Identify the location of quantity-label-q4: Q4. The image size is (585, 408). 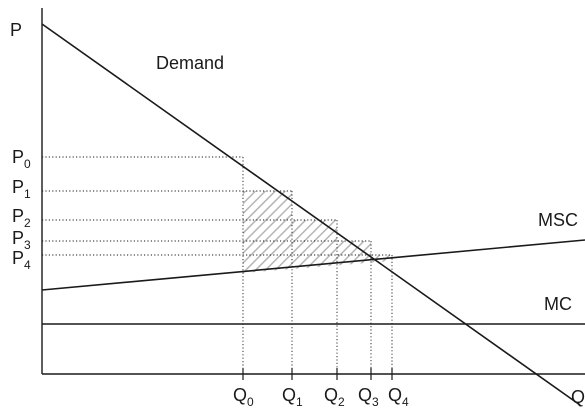
(398, 396).